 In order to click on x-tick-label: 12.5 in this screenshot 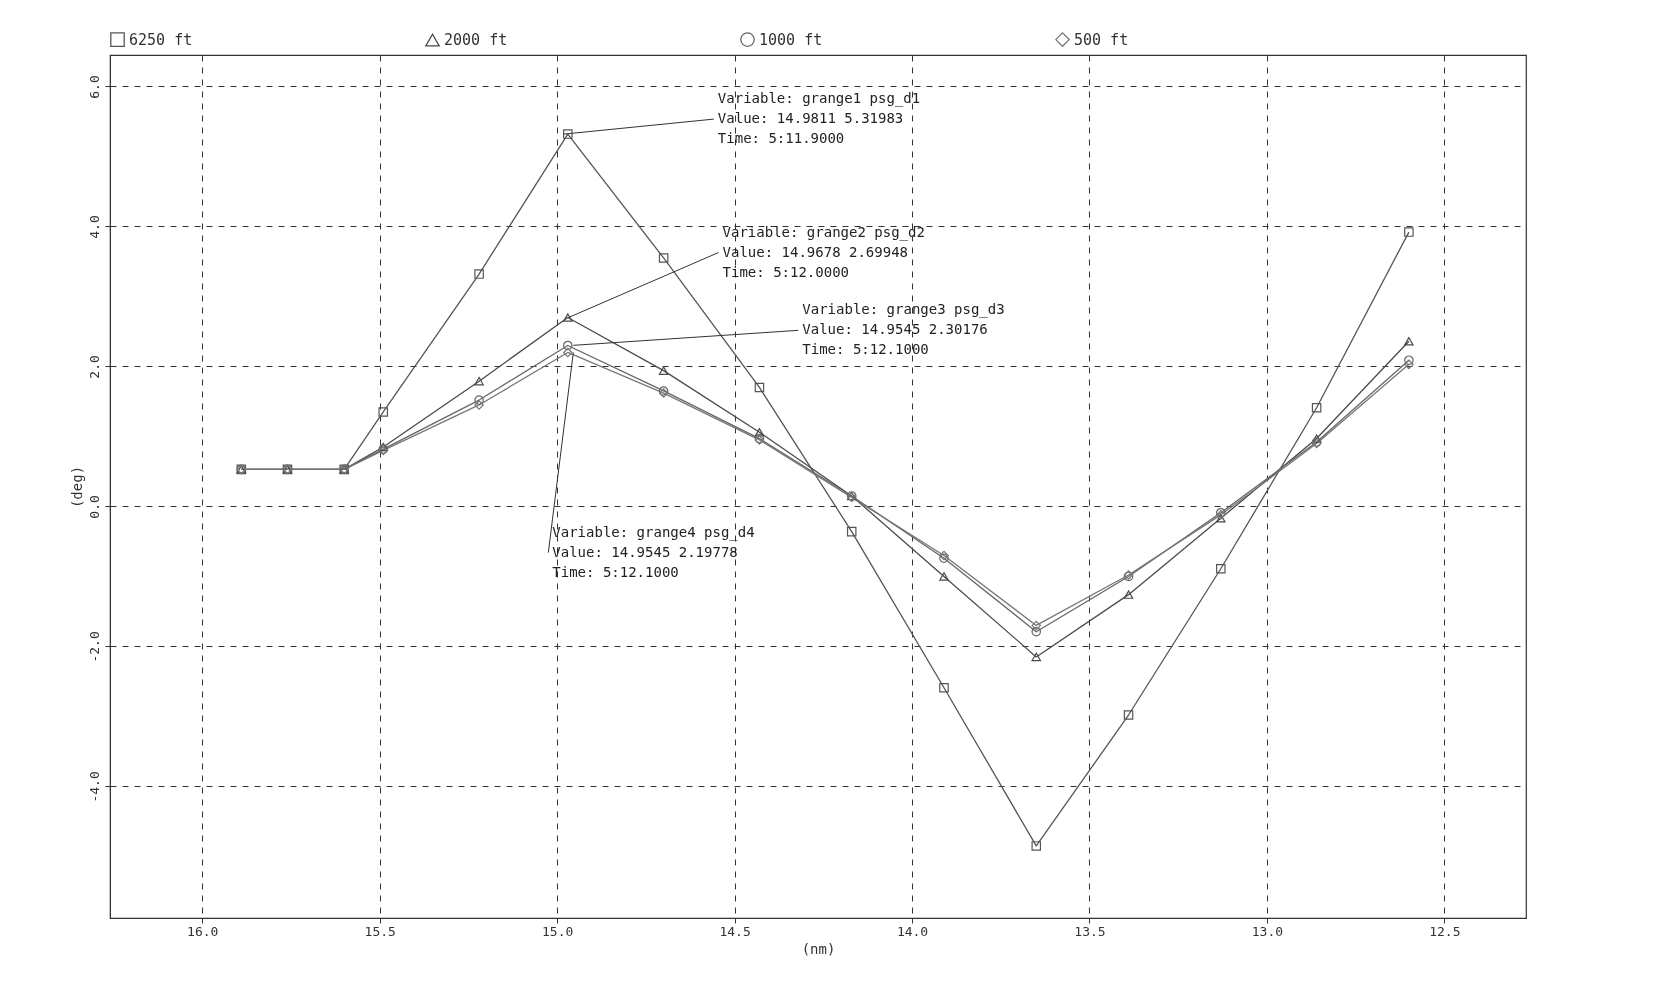, I will do `click(1445, 931)`.